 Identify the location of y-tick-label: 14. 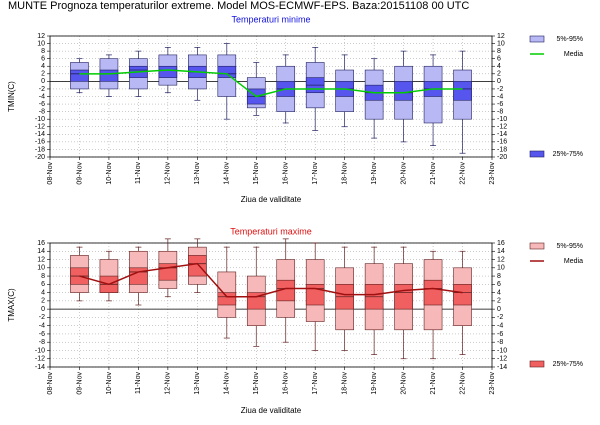
(41, 251).